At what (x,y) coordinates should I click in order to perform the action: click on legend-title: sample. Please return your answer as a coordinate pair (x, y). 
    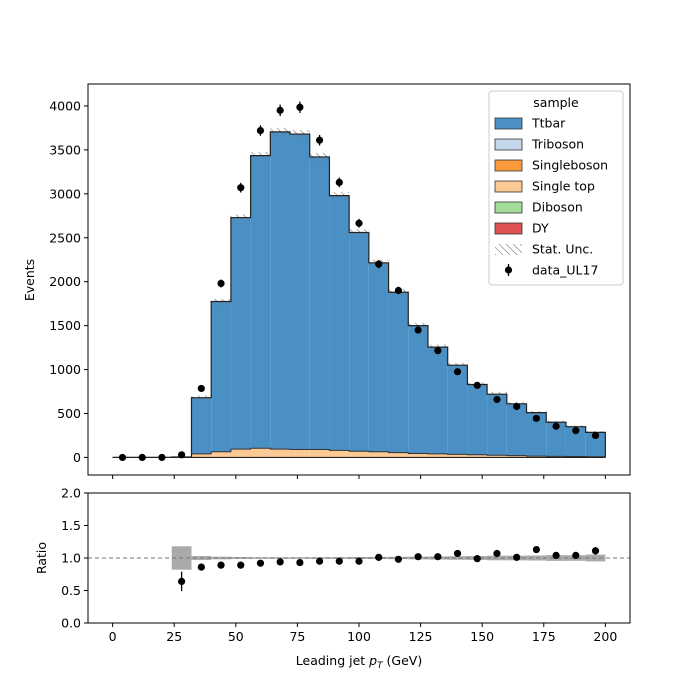
    Looking at the image, I should click on (556, 102).